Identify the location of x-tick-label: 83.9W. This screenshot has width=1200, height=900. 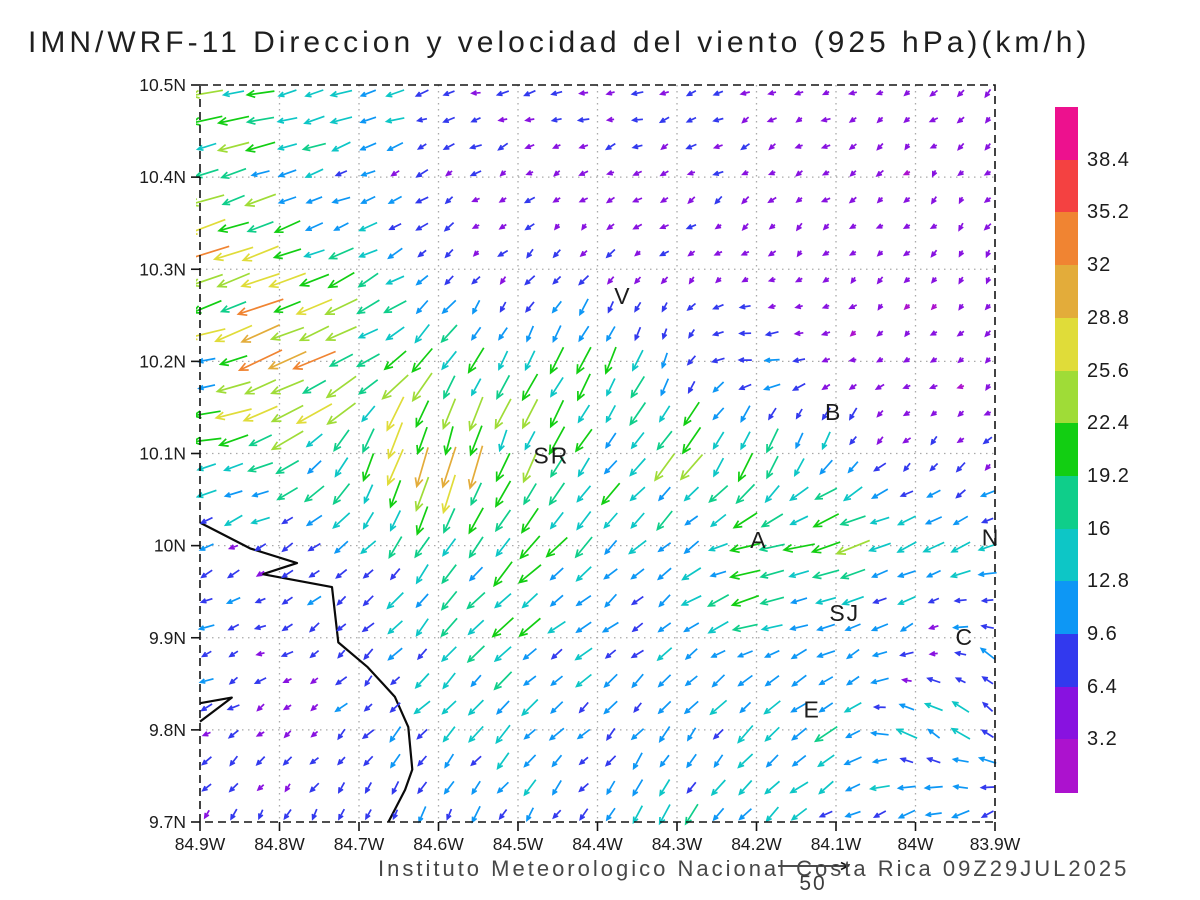
(995, 844).